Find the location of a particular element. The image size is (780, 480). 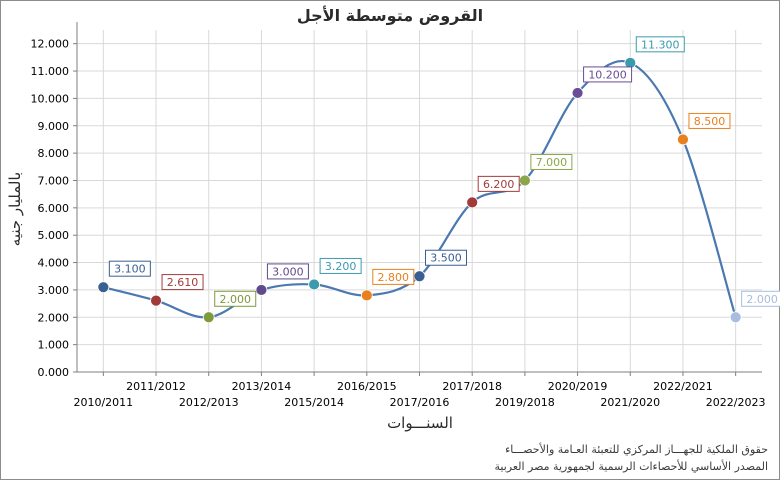

data-label: 2.800 is located at coordinates (394, 277).